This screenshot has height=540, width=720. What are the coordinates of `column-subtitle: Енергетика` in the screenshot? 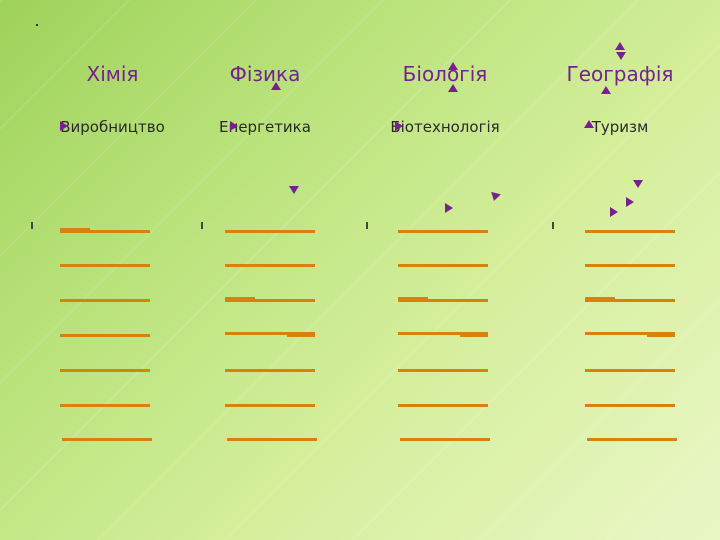 It's located at (265, 127).